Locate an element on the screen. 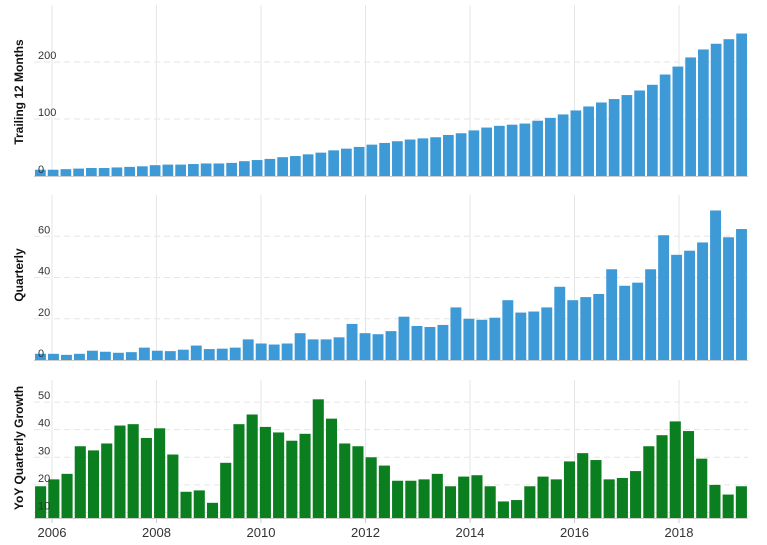 This screenshot has width=767, height=545. x-tick-label: 2016 is located at coordinates (574, 532).